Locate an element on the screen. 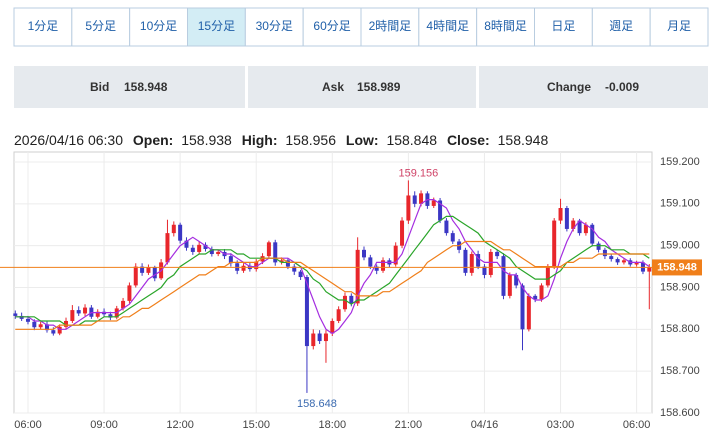  y-tick-label: 158.700 is located at coordinates (680, 371).